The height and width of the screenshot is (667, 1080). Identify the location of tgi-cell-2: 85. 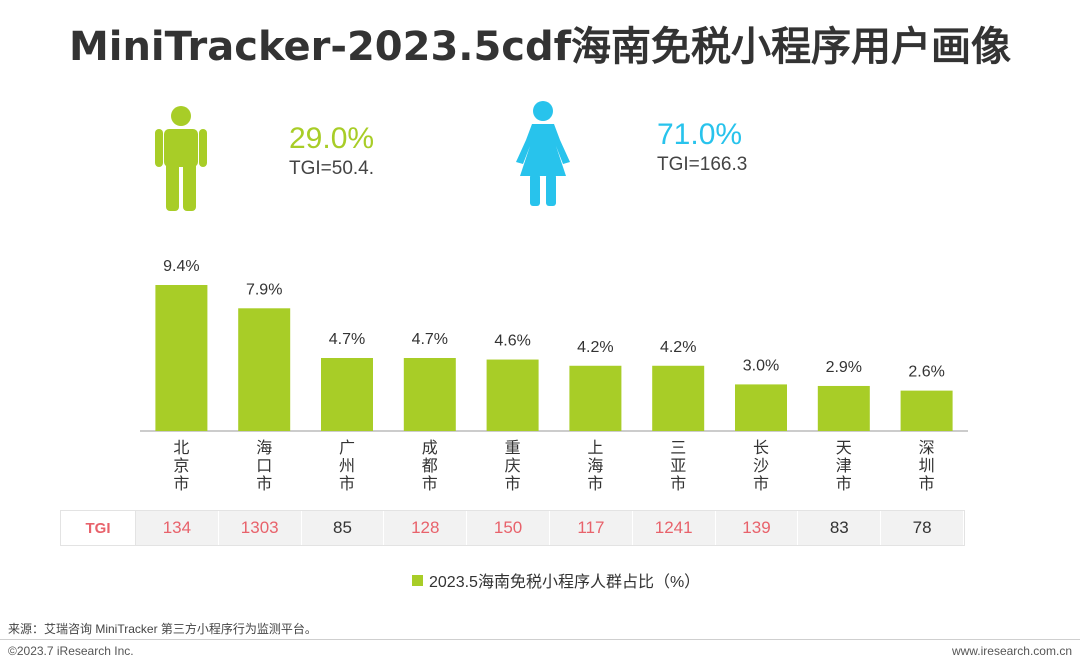
(343, 528).